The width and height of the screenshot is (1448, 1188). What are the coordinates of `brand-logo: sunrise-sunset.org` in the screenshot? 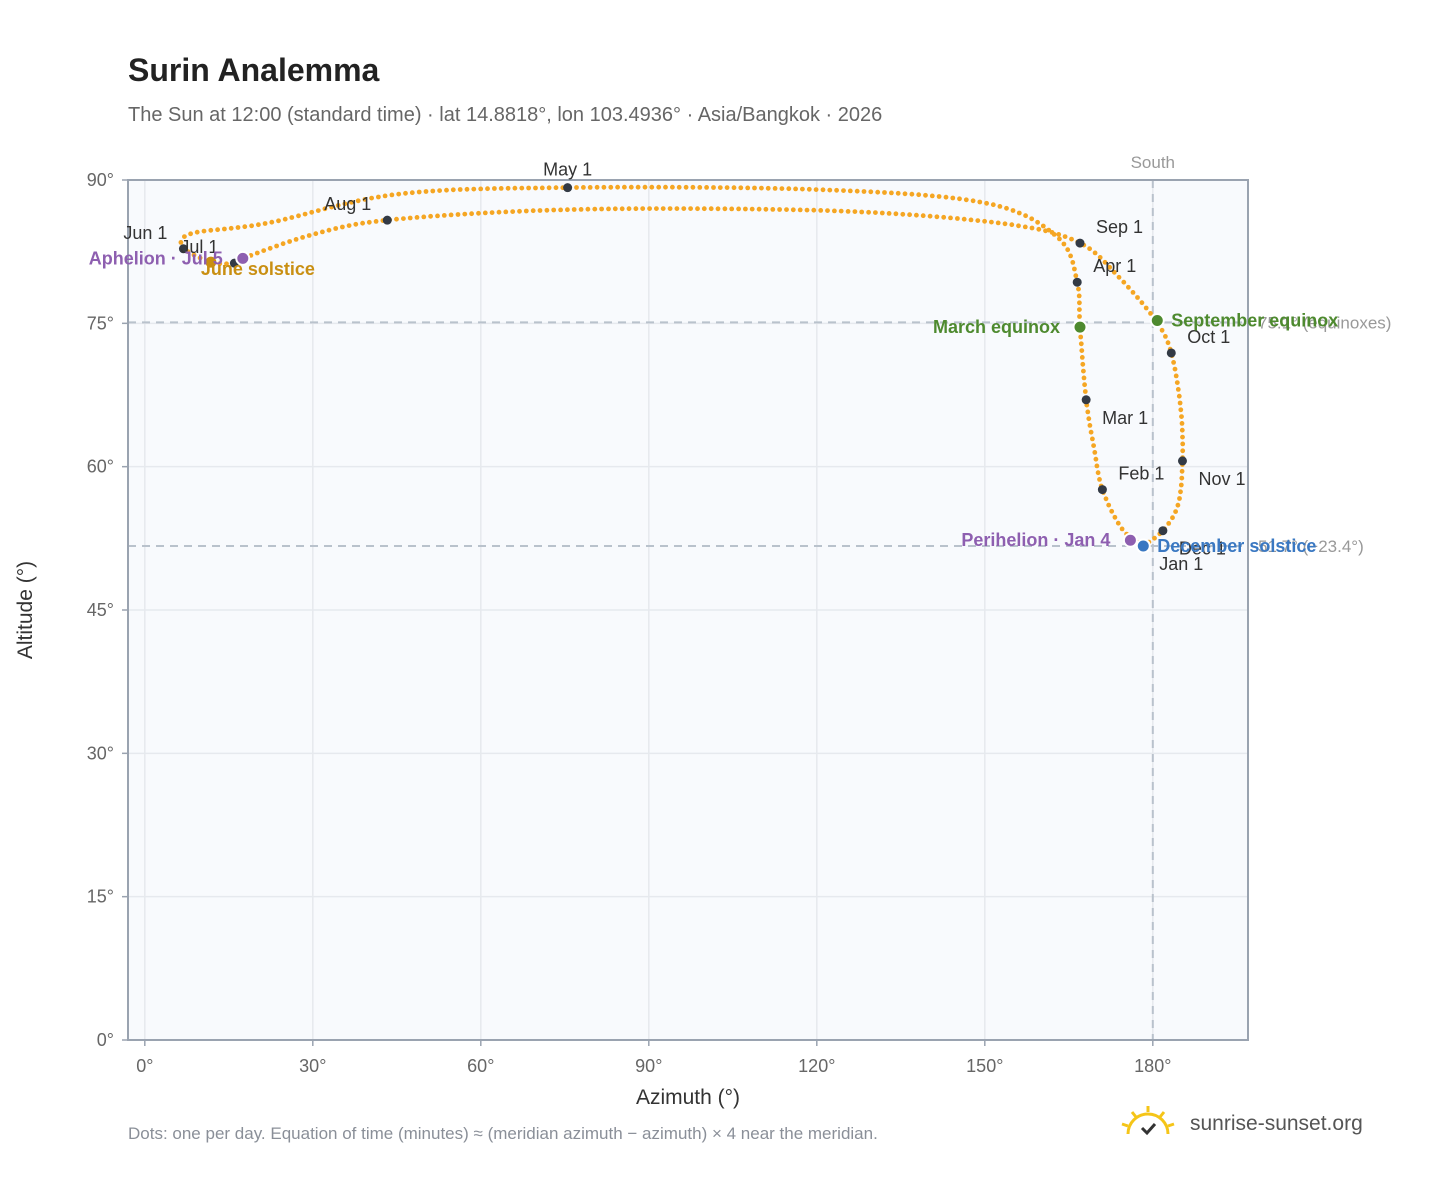 It's located at (1270, 1125).